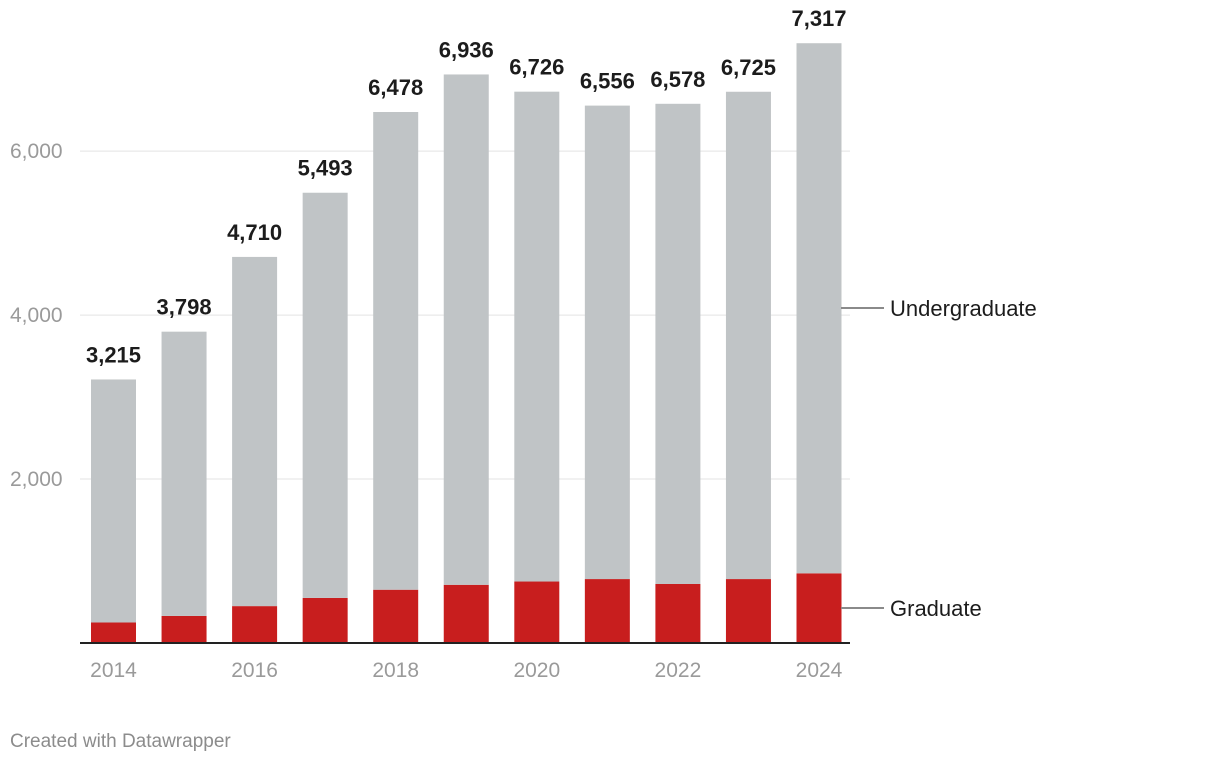  What do you see at coordinates (819, 608) in the screenshot?
I see `bar-graduate-2024` at bounding box center [819, 608].